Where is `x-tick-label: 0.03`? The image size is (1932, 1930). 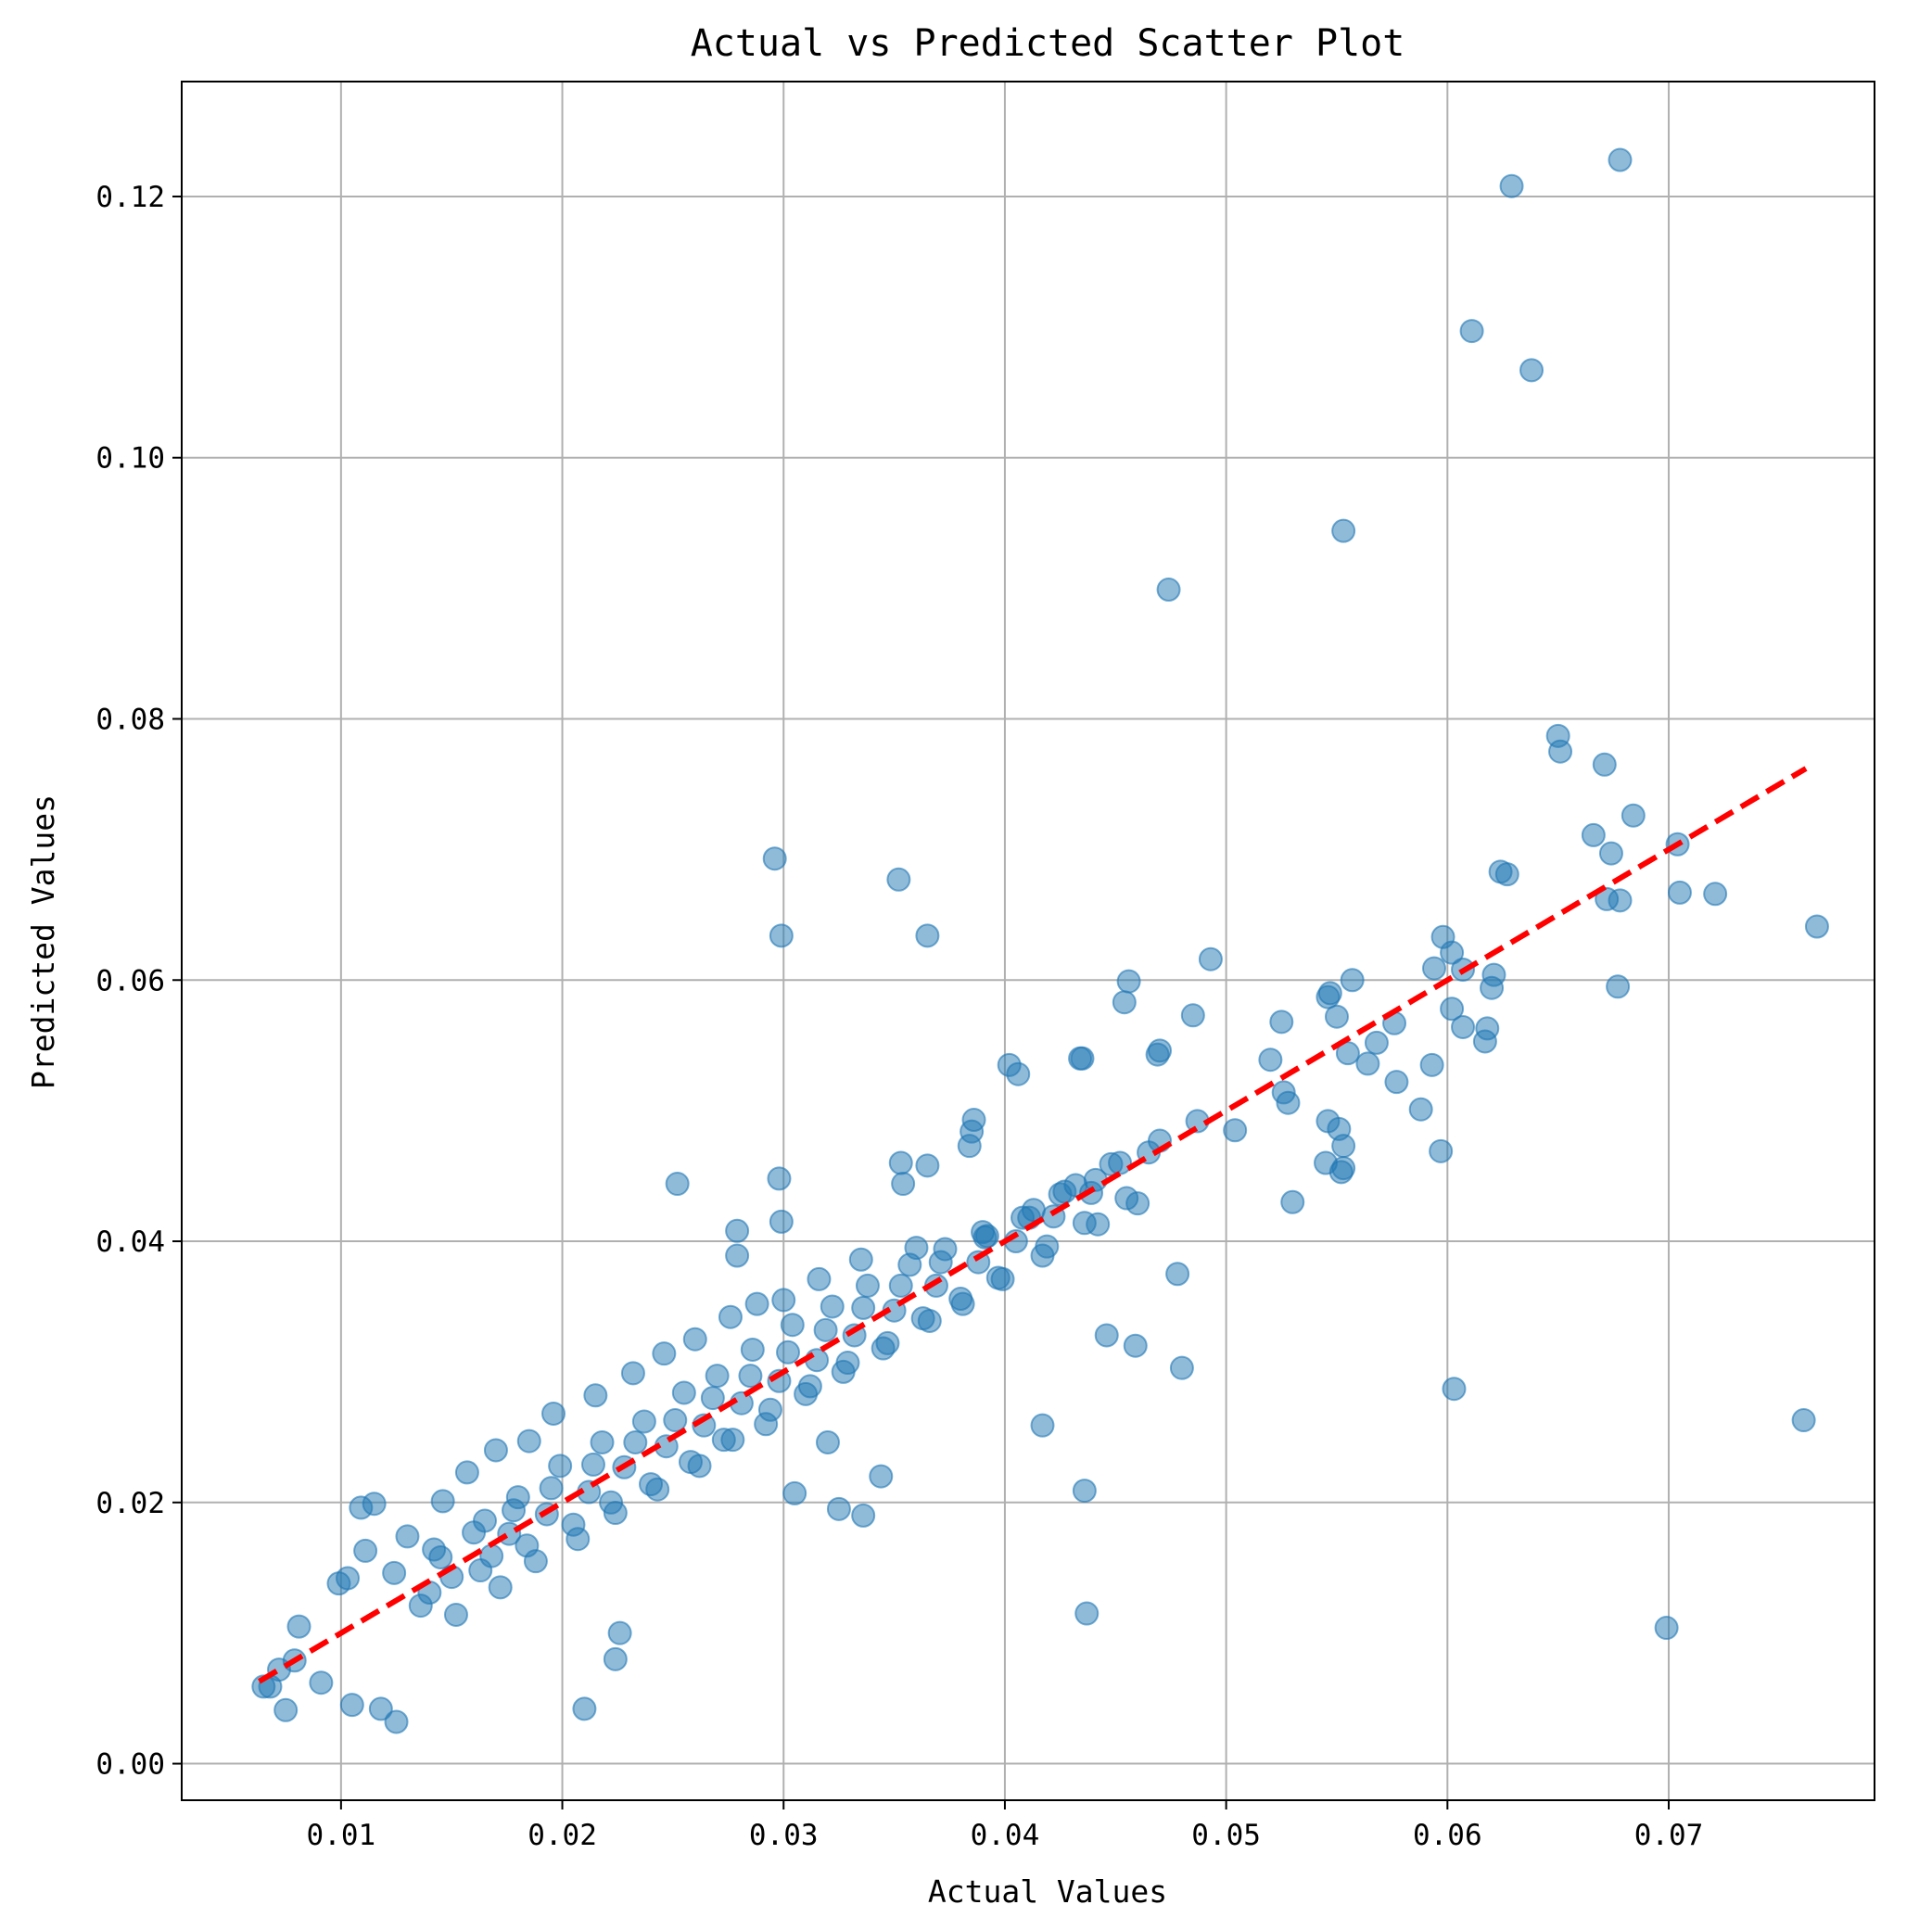
x-tick-label: 0.03 is located at coordinates (784, 1836).